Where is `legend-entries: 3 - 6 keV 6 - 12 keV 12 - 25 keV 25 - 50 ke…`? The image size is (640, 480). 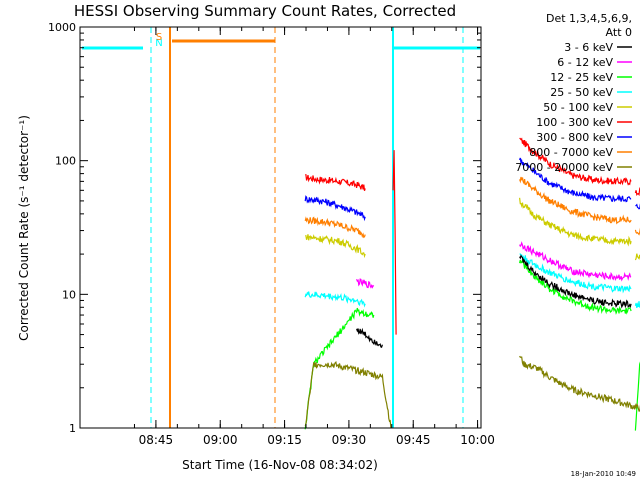
legend-entries: 3 - 6 keV 6 - 12 keV 12 - 25 keV 25 - 50 ke… is located at coordinates (573, 107).